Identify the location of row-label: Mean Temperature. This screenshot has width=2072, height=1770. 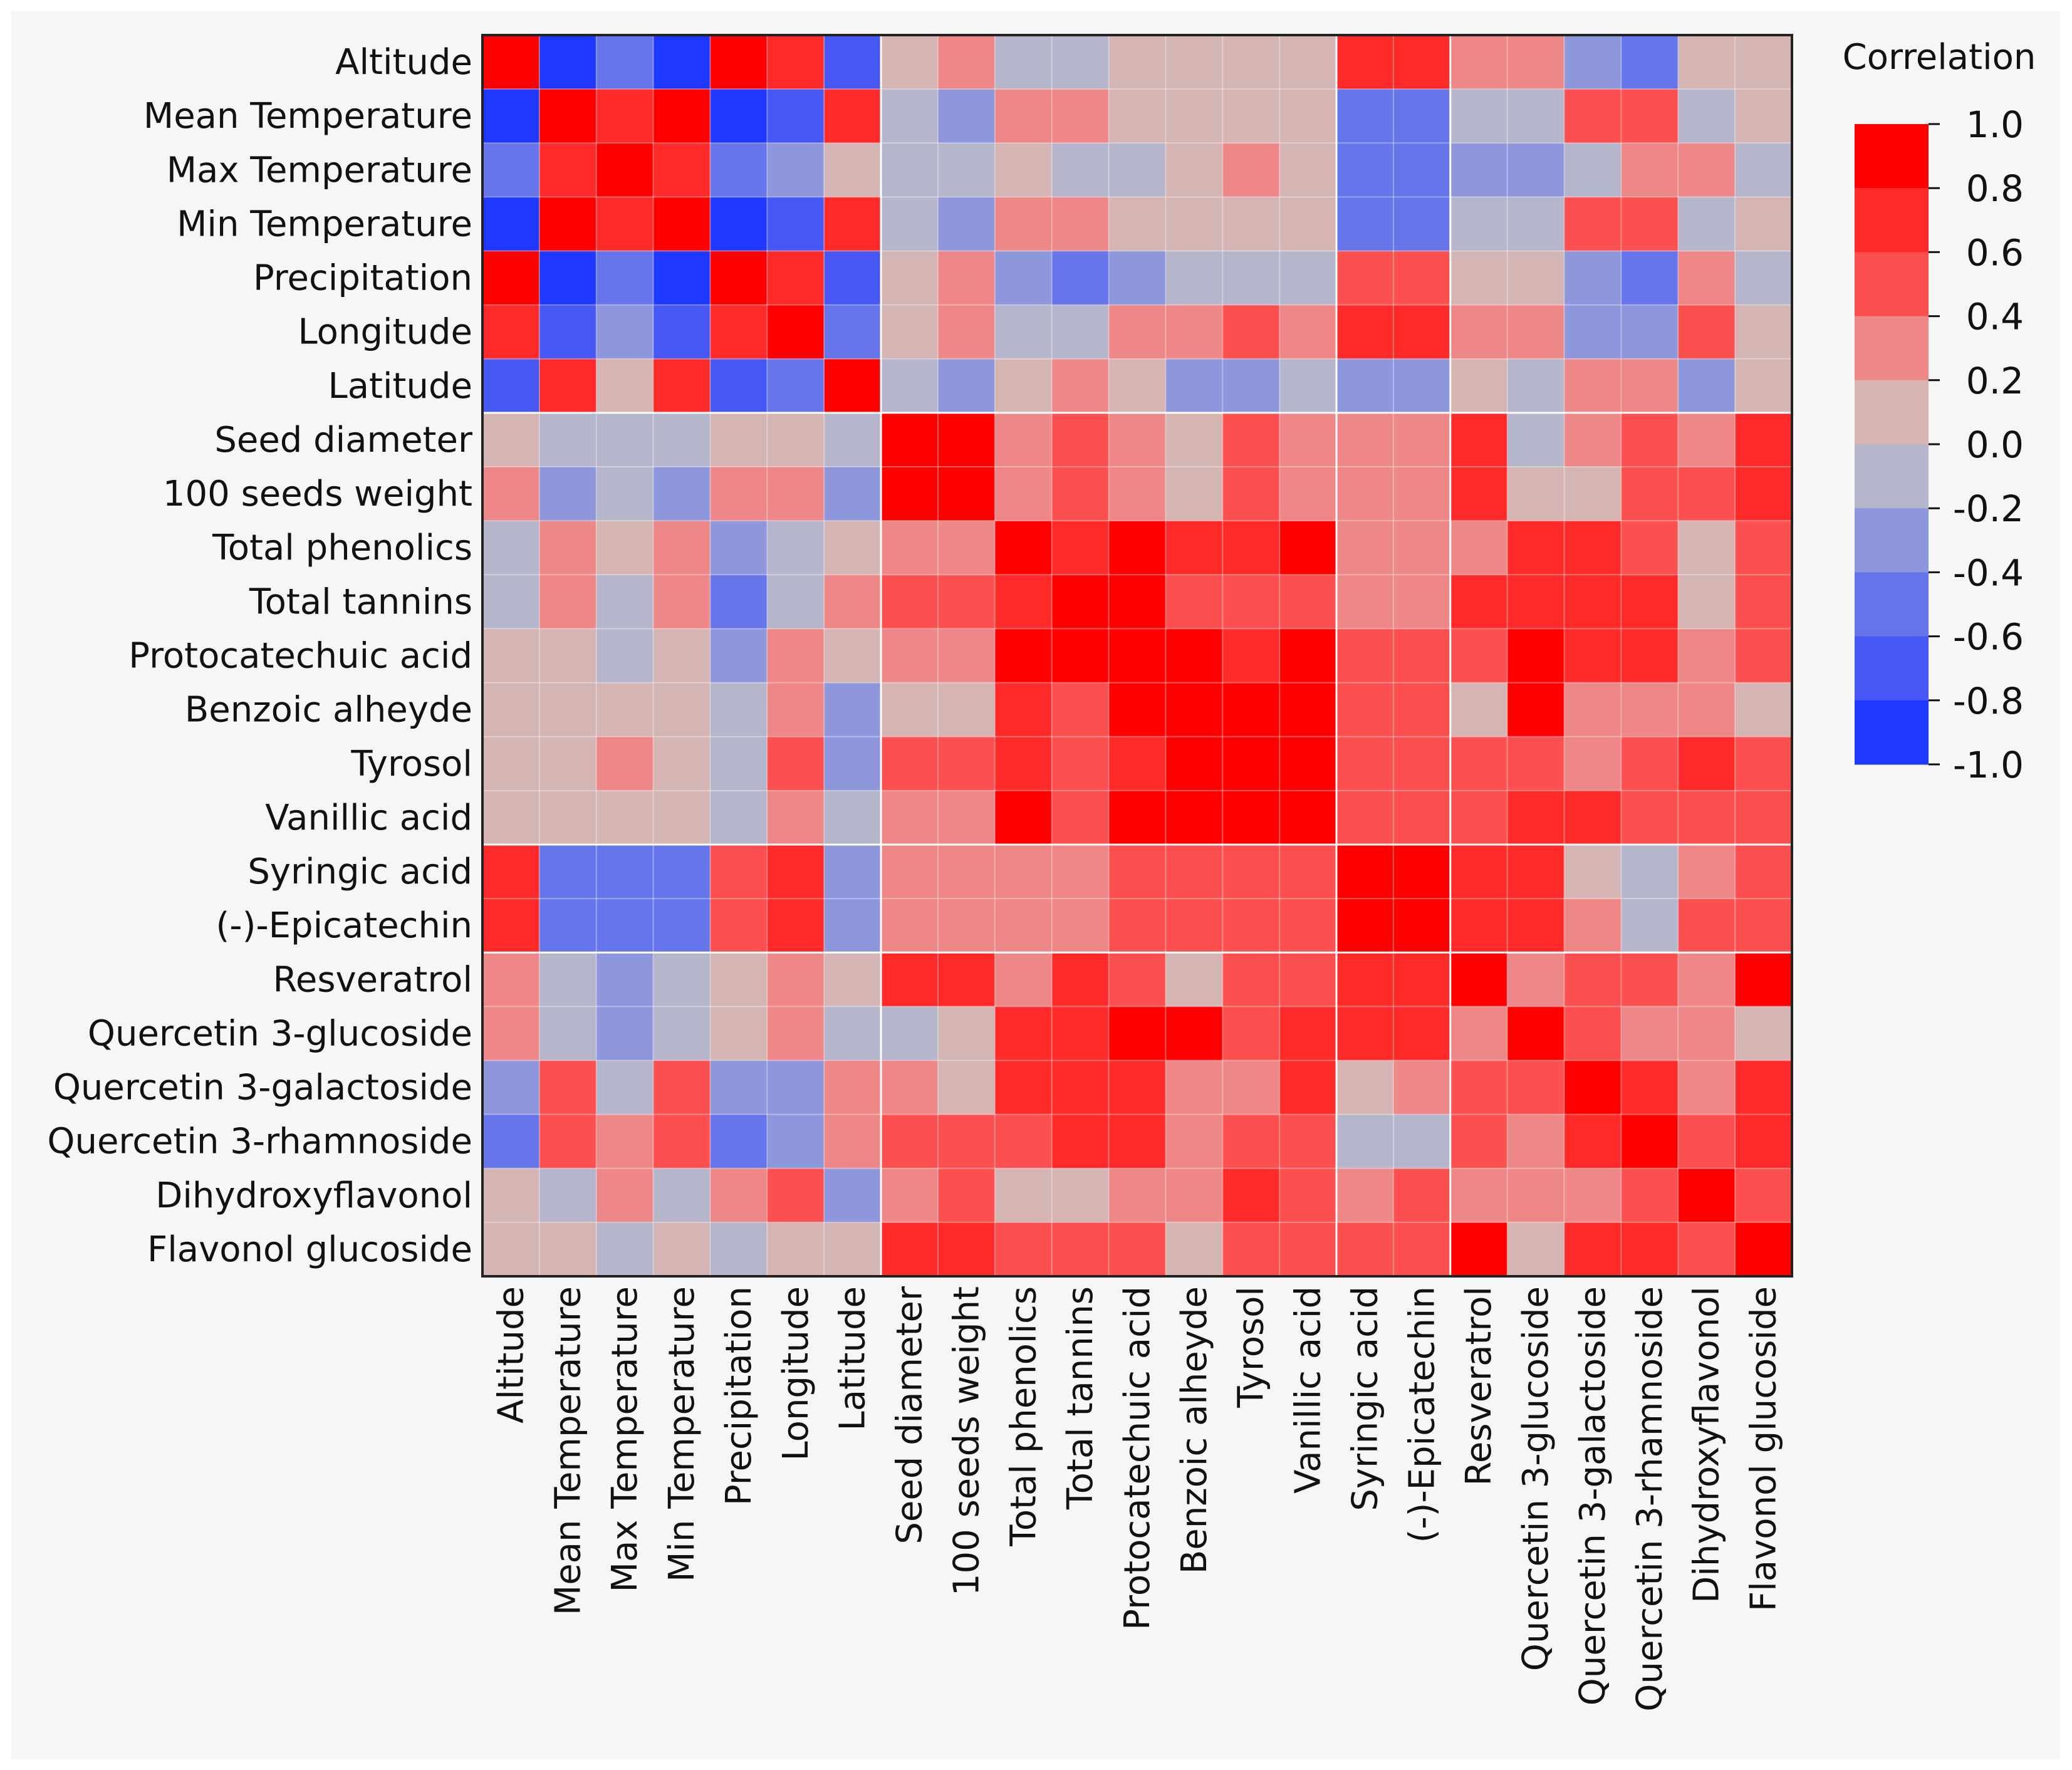
(307, 116).